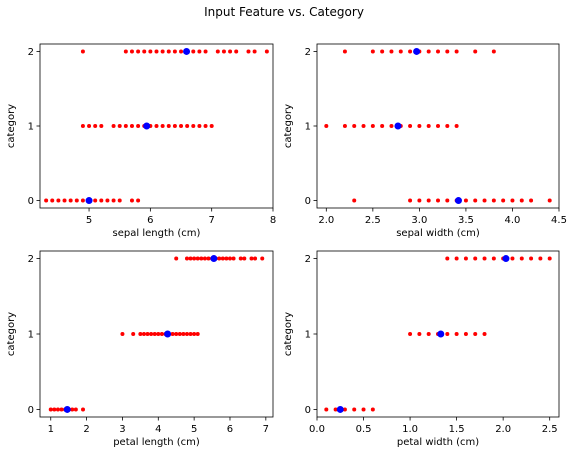  I want to click on x-tick-label: 2.5, so click(373, 220).